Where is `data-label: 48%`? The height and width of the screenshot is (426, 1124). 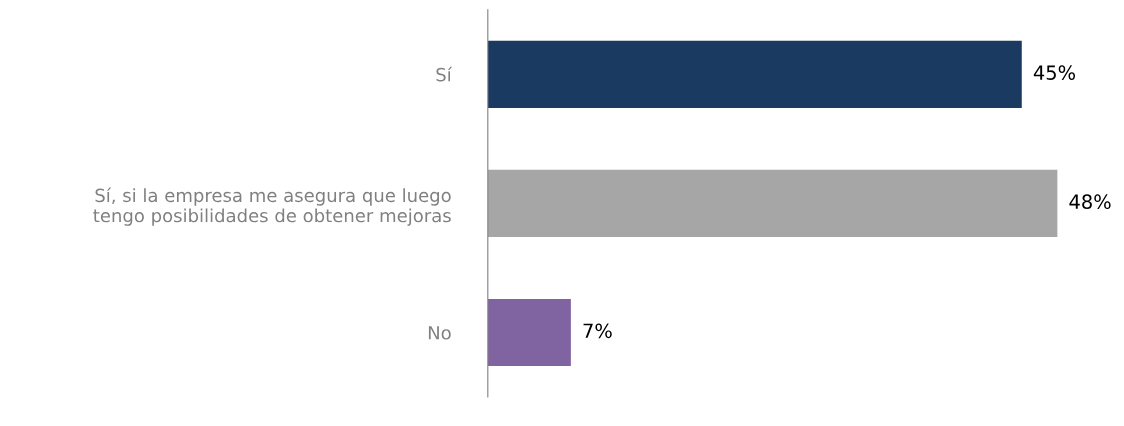
data-label: 48% is located at coordinates (1090, 202).